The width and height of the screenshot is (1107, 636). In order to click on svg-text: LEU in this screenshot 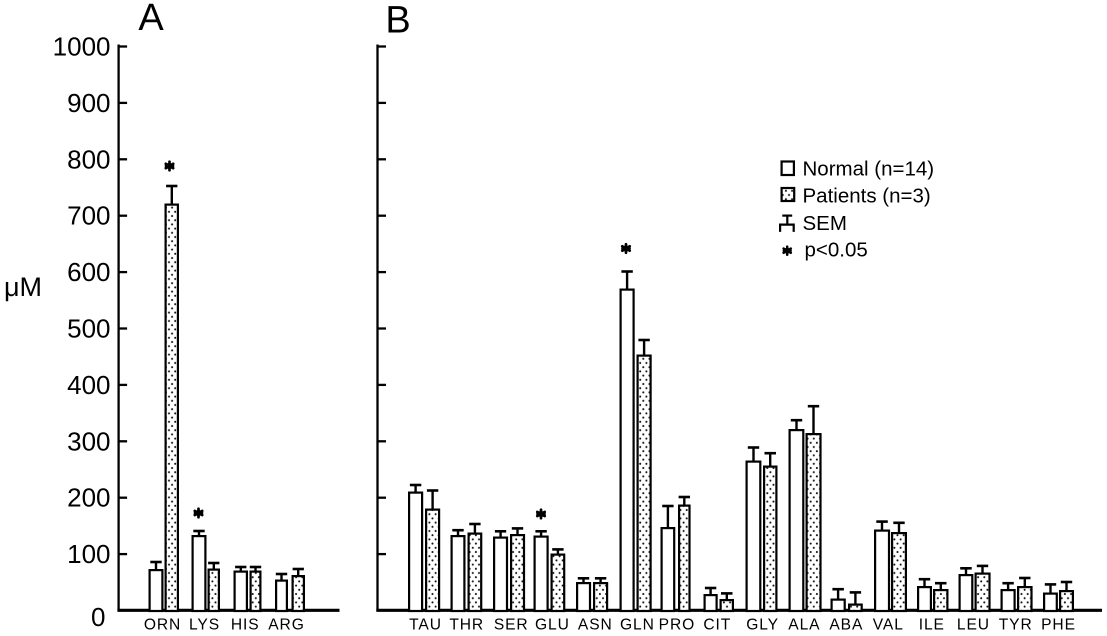, I will do `click(973, 625)`.